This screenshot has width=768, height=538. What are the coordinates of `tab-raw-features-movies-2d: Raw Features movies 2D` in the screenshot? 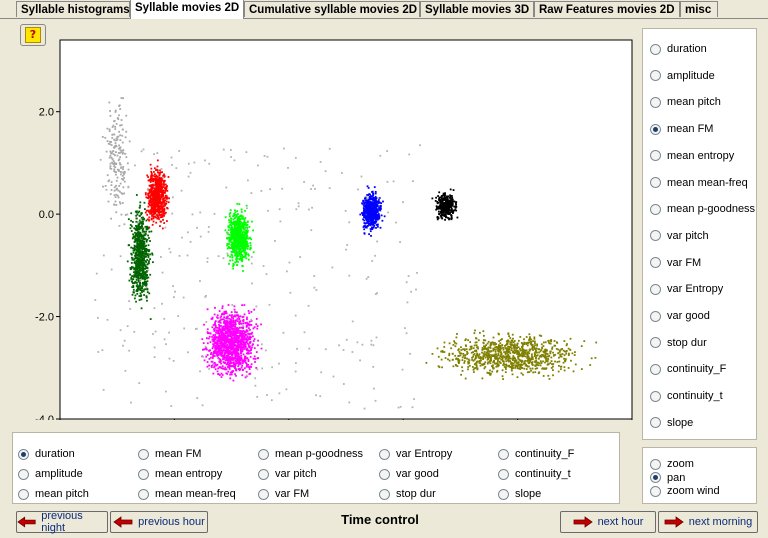 It's located at (607, 9).